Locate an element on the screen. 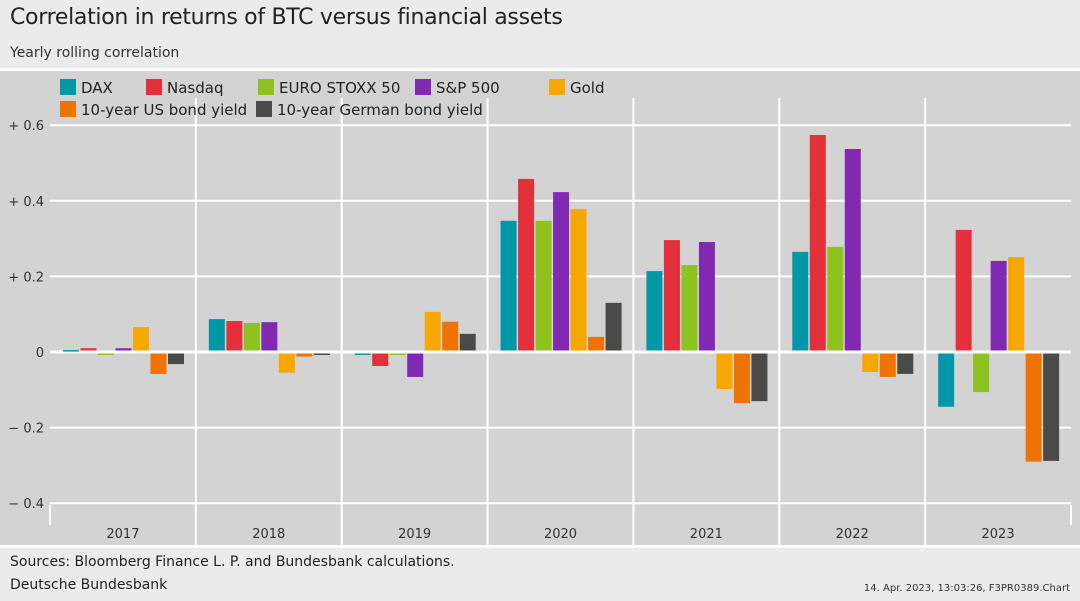  bar-euro-stoxx-50-2018 is located at coordinates (251, 336).